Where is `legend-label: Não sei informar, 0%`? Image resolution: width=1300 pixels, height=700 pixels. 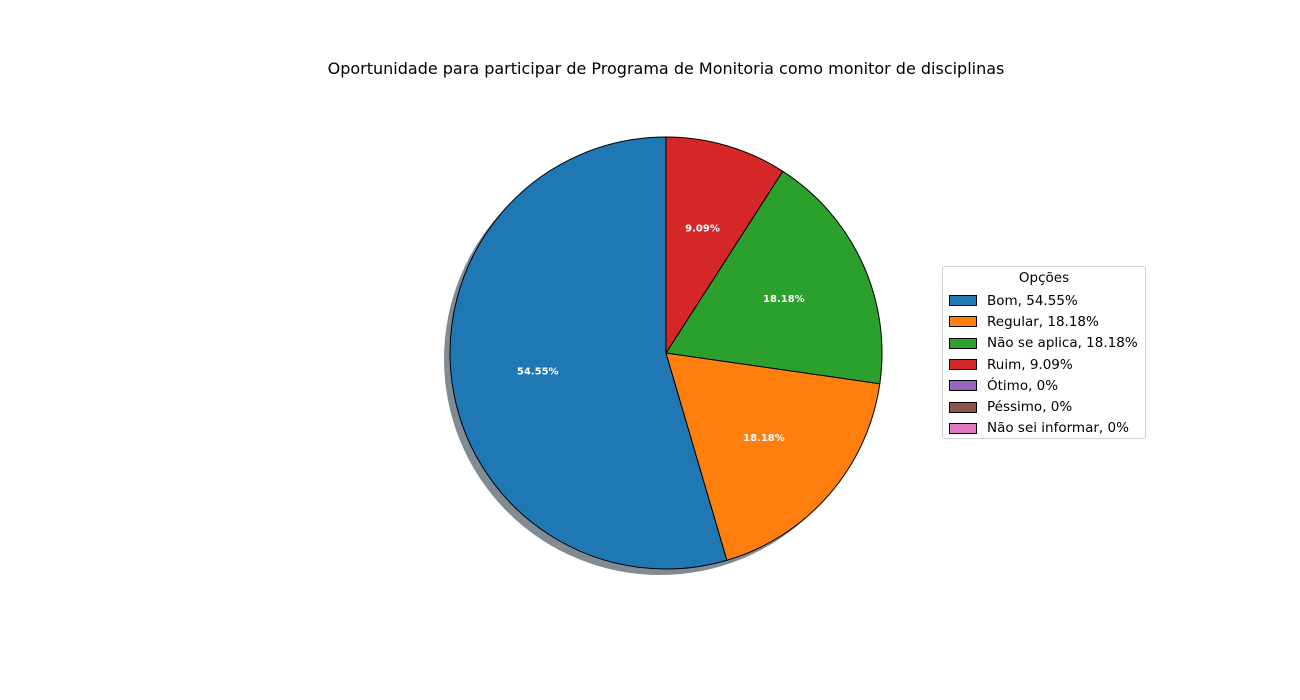
legend-label: Não sei informar, 0% is located at coordinates (1058, 428).